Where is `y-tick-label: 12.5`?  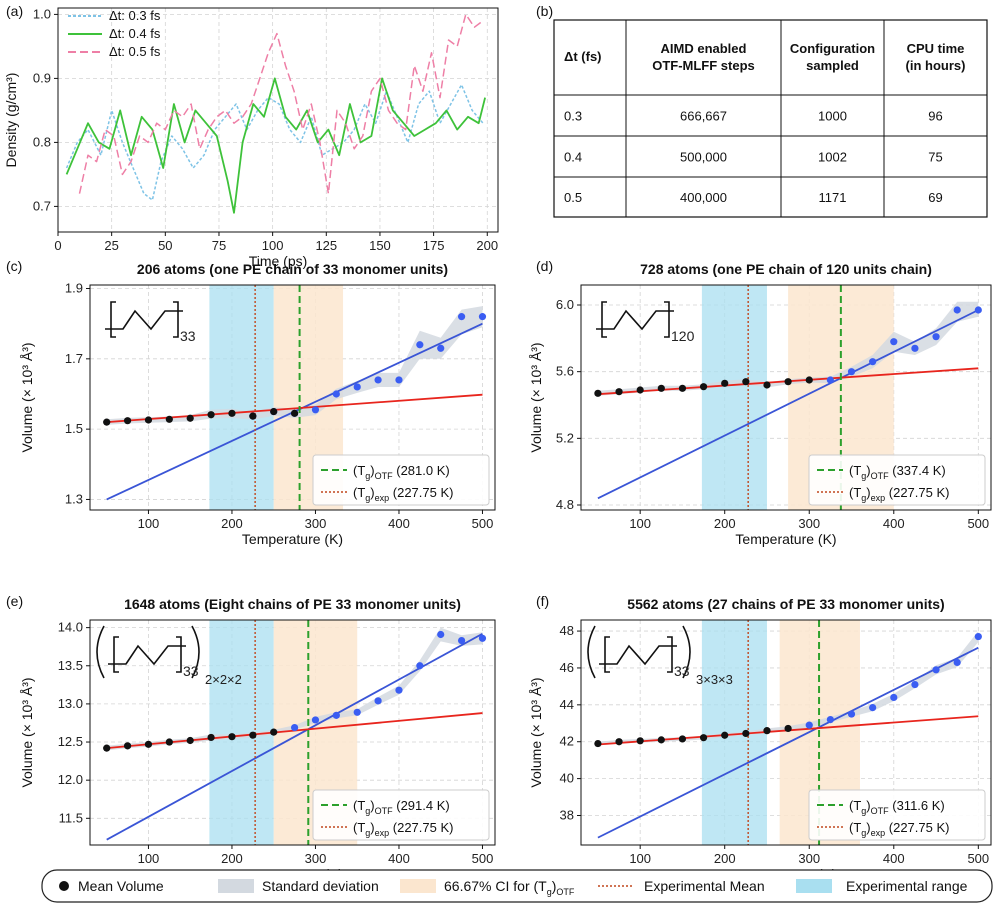
y-tick-label: 12.5 is located at coordinates (70, 741).